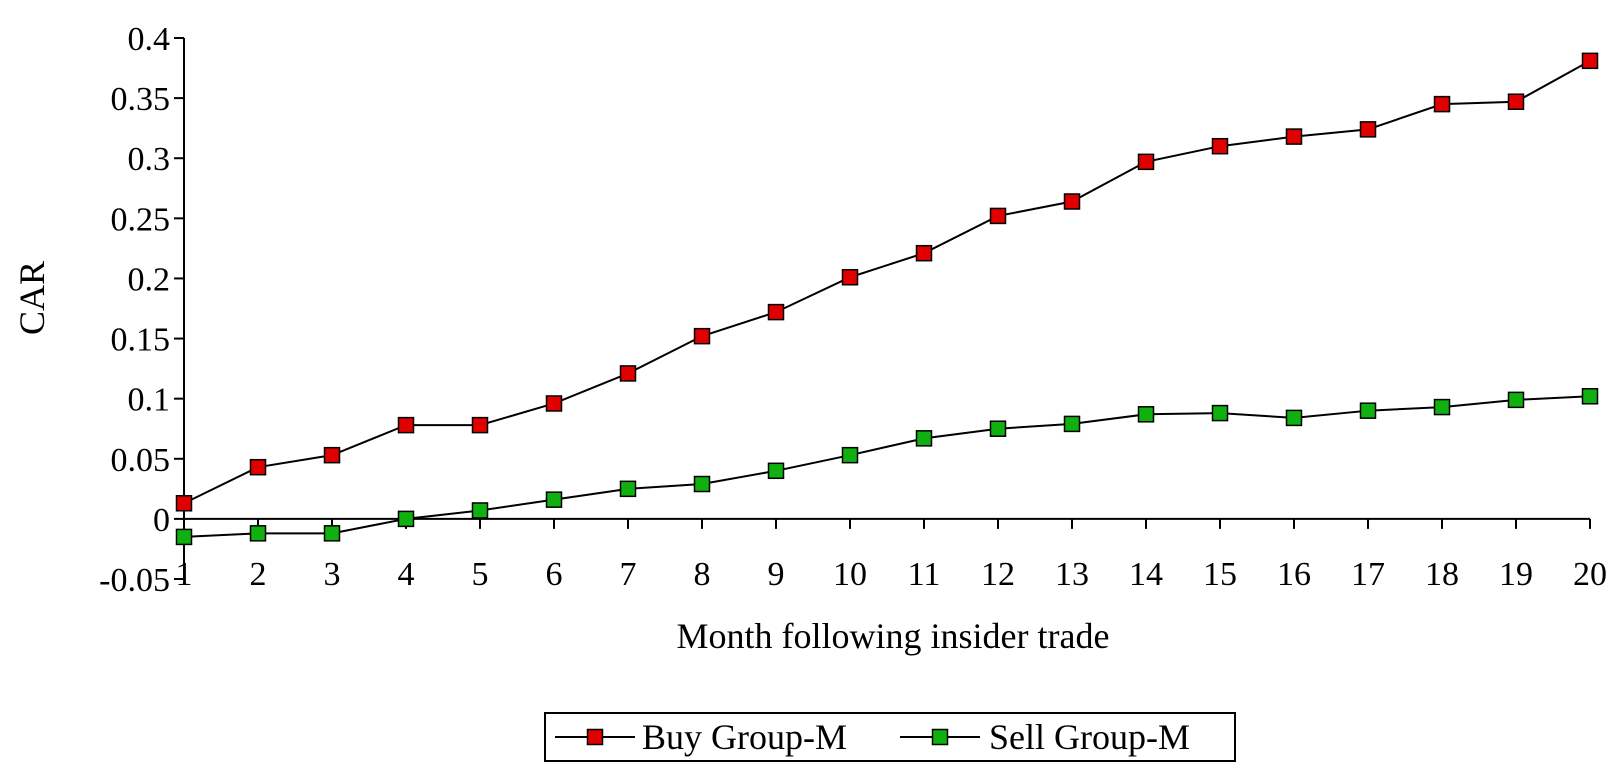  I want to click on legend: Buy Group-M Sell Group-M, so click(890, 737).